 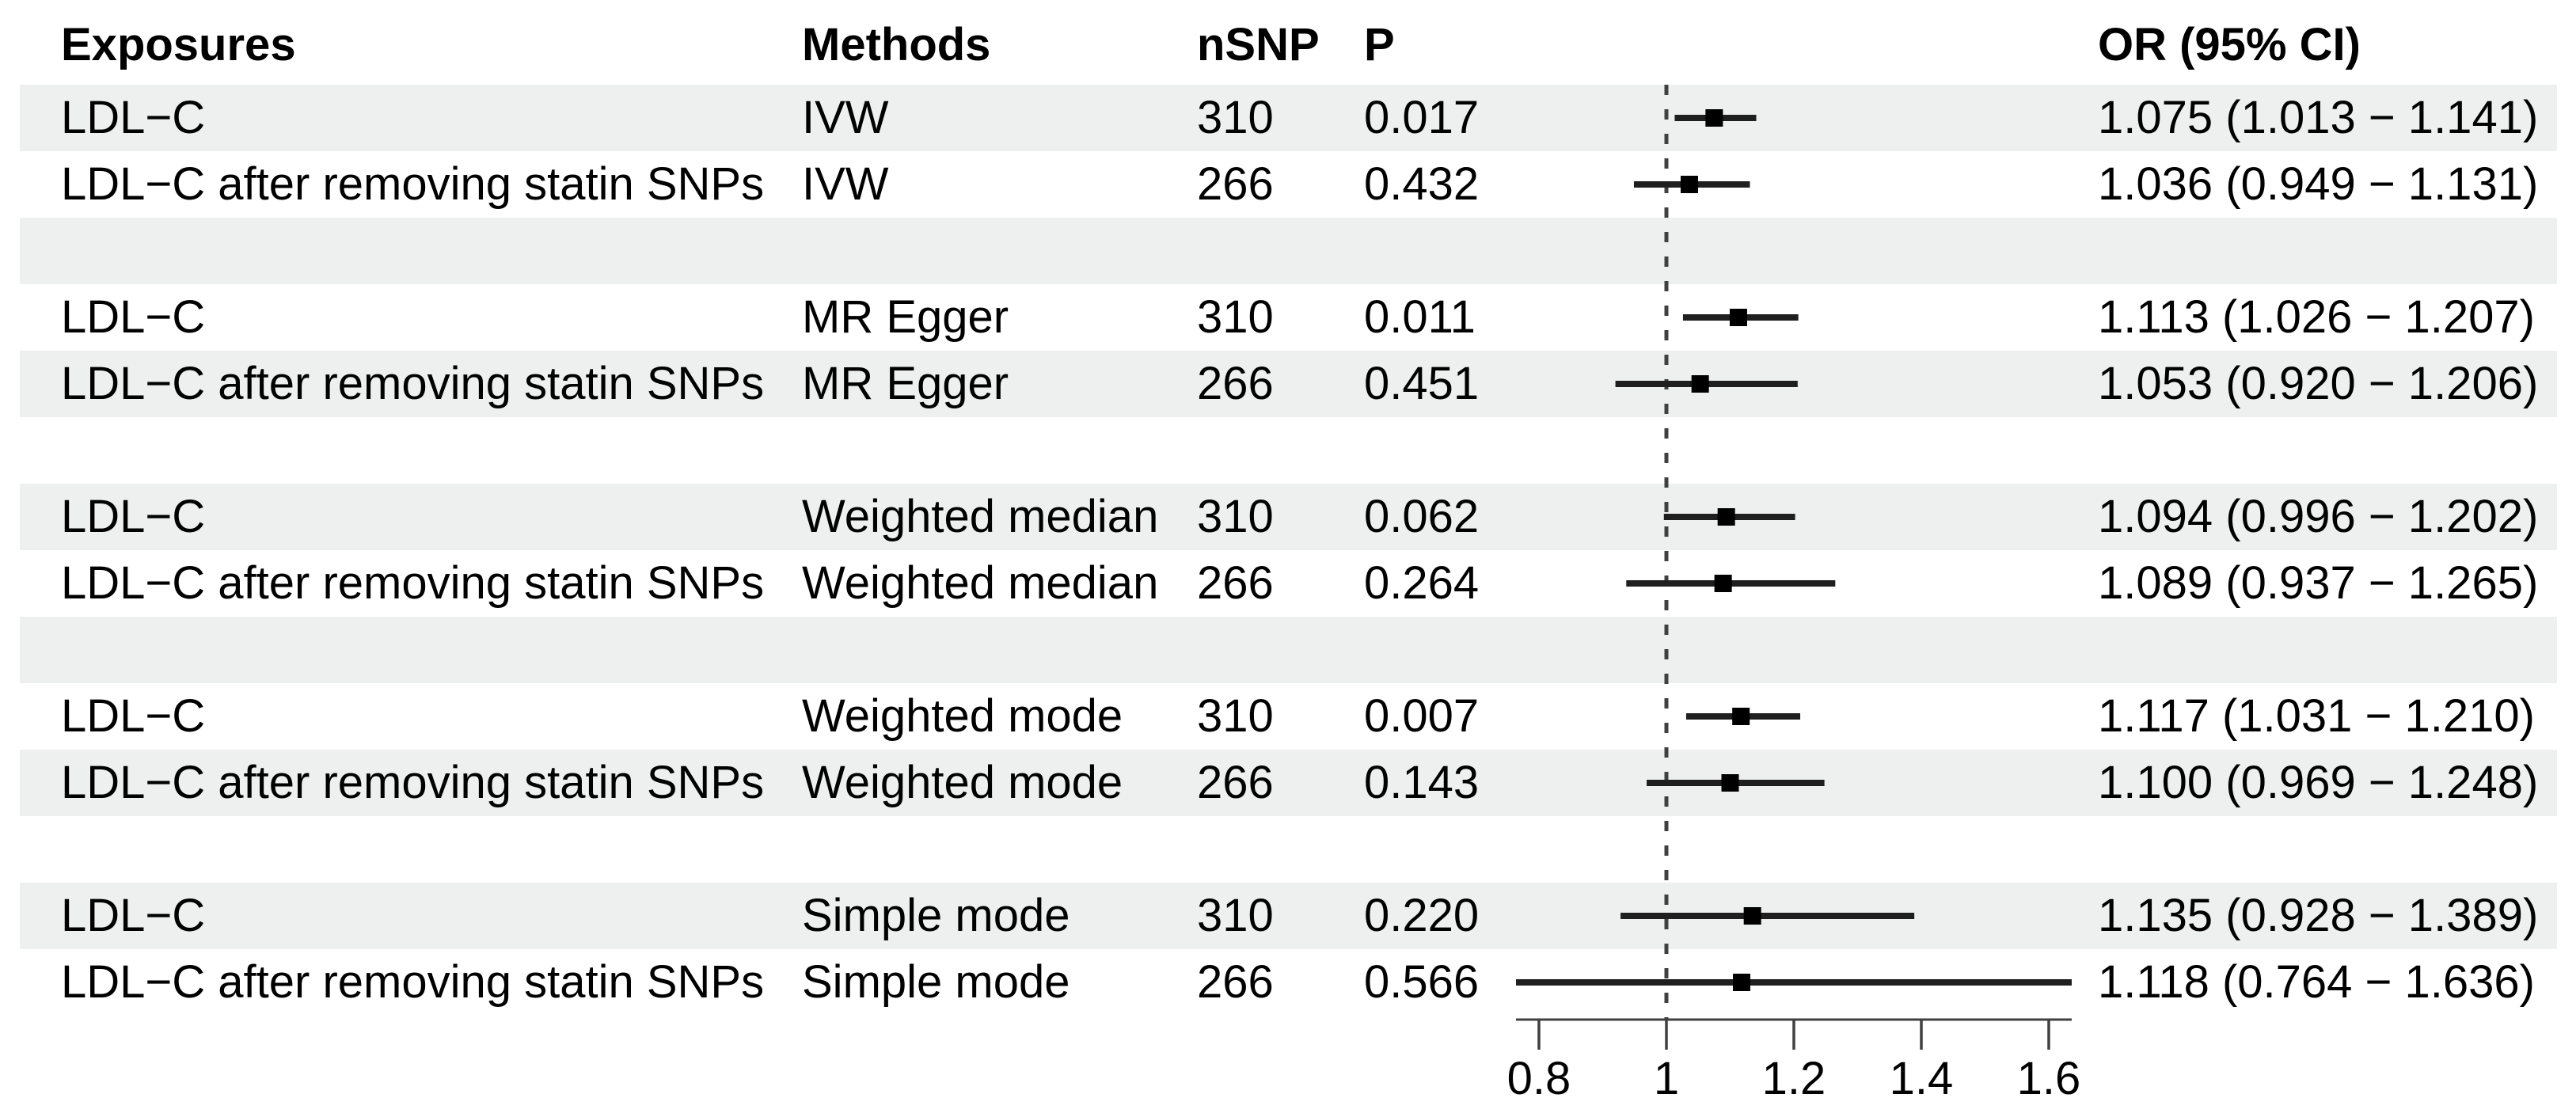 What do you see at coordinates (2316, 317) in the screenshot?
I see `or-ci-cell: 1.113 (1.026 − 1.207)` at bounding box center [2316, 317].